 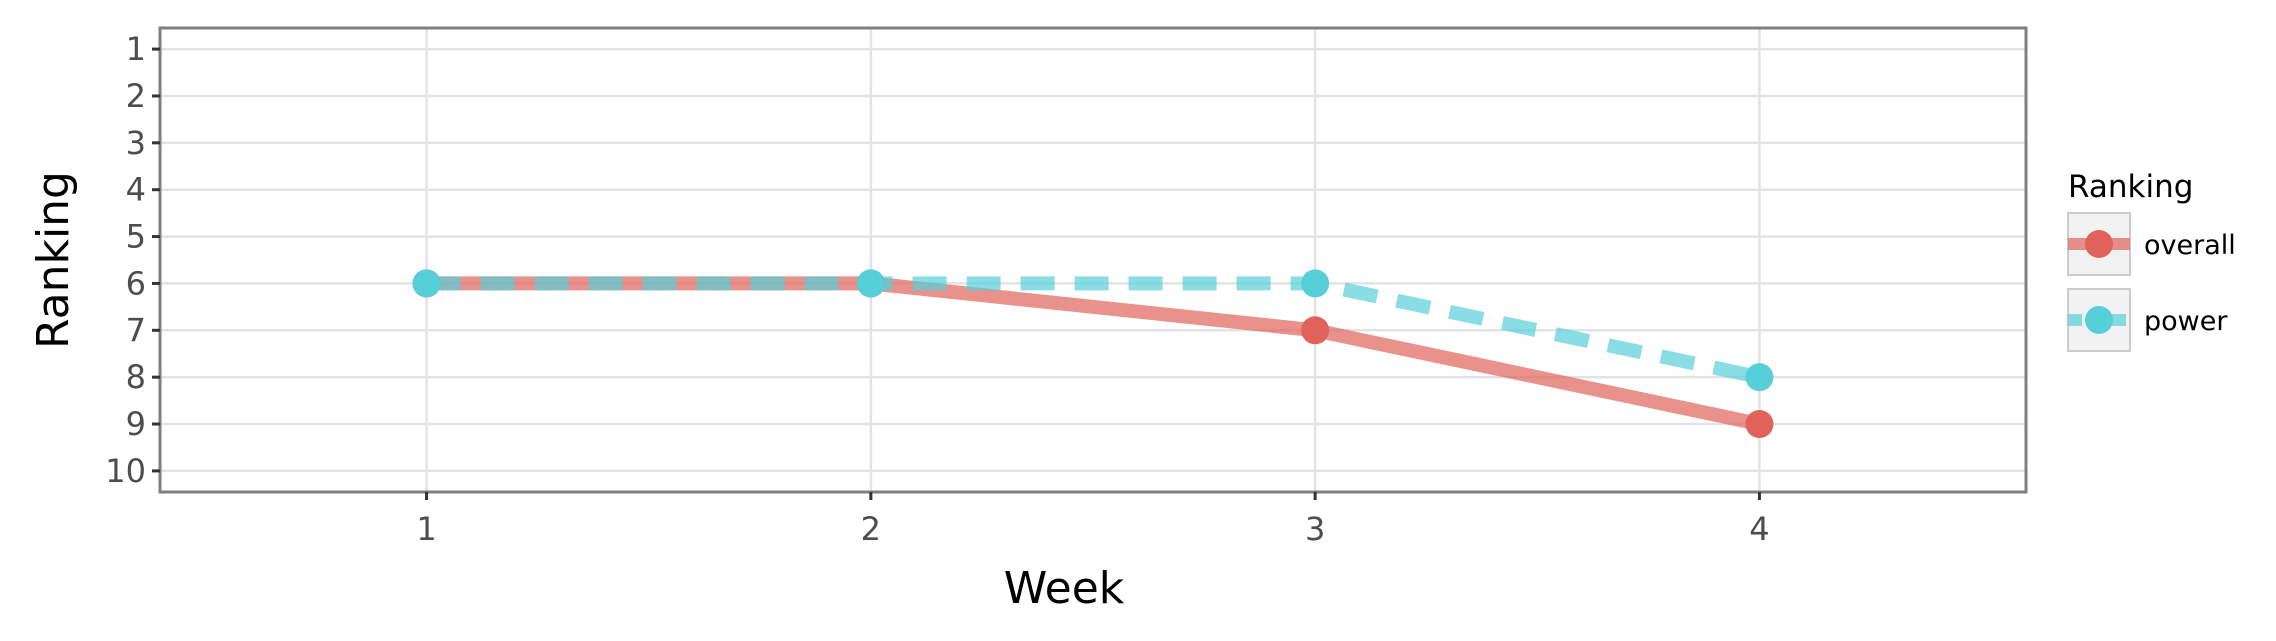 I want to click on y-tick-label: 9, so click(x=136, y=424).